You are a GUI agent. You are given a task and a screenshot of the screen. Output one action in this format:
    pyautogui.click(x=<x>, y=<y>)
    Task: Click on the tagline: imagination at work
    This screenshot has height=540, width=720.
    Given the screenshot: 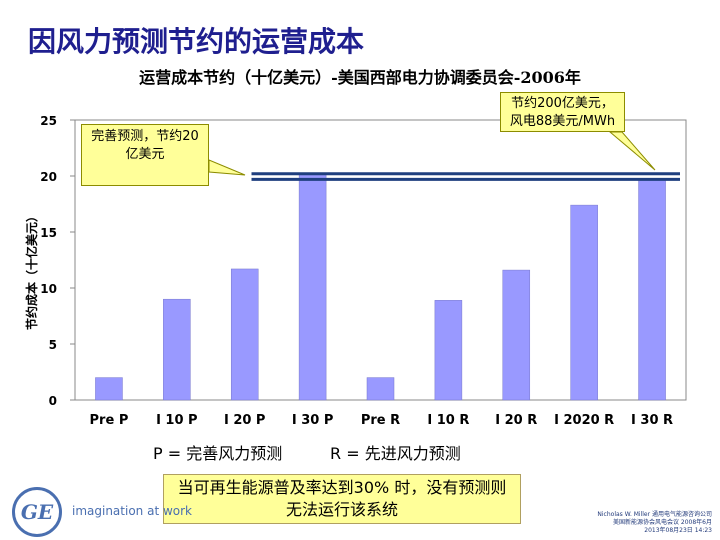 What is the action you would take?
    pyautogui.click(x=132, y=511)
    